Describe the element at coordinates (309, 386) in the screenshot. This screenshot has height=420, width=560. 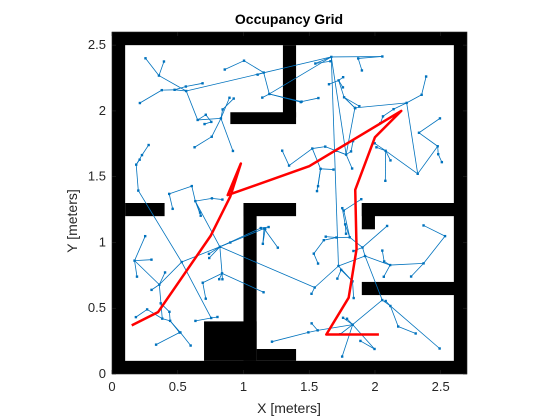
I see `x-tick-label-3: 1.5` at that location.